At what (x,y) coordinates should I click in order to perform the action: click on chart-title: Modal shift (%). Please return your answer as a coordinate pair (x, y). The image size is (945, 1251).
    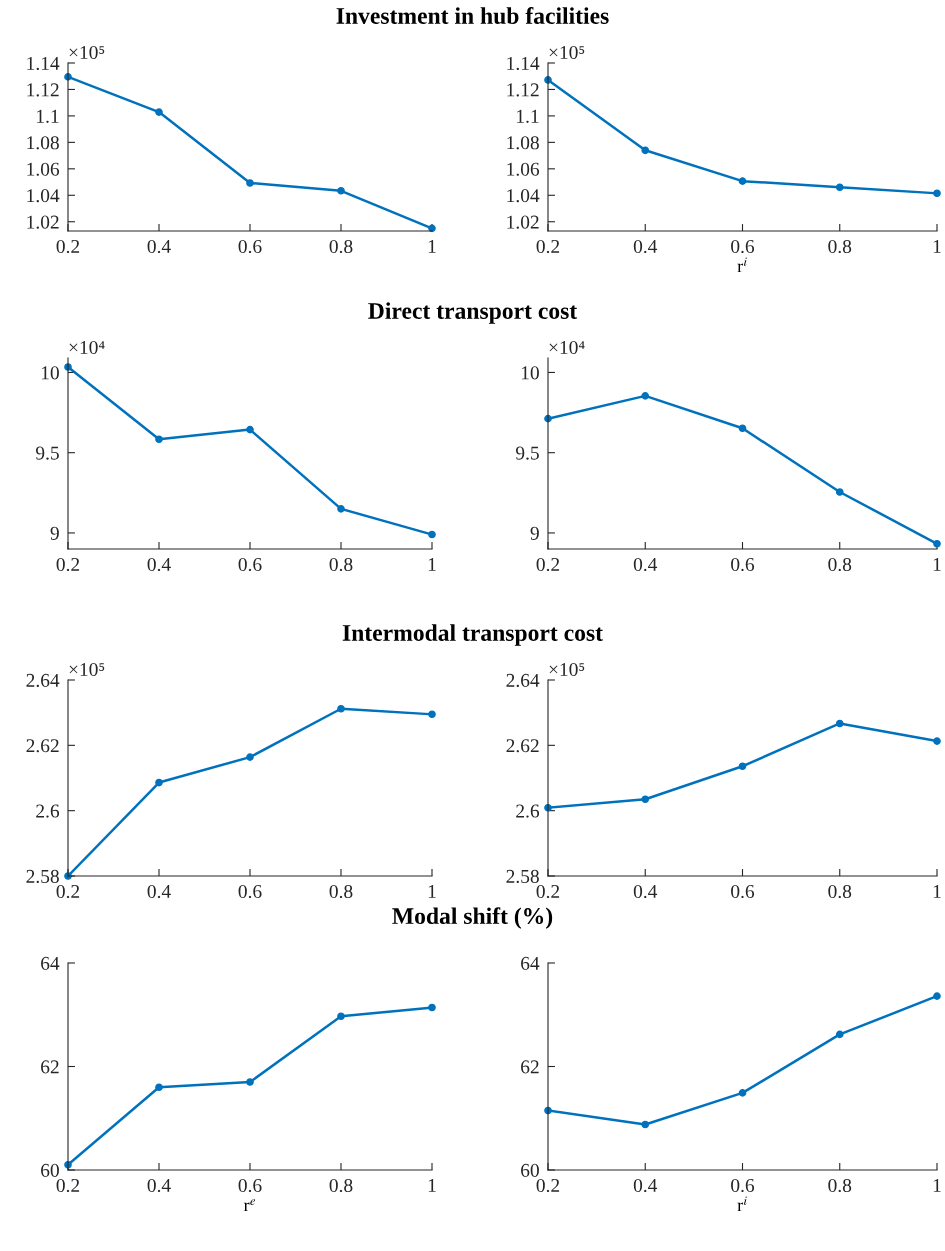
    Looking at the image, I should click on (472, 918).